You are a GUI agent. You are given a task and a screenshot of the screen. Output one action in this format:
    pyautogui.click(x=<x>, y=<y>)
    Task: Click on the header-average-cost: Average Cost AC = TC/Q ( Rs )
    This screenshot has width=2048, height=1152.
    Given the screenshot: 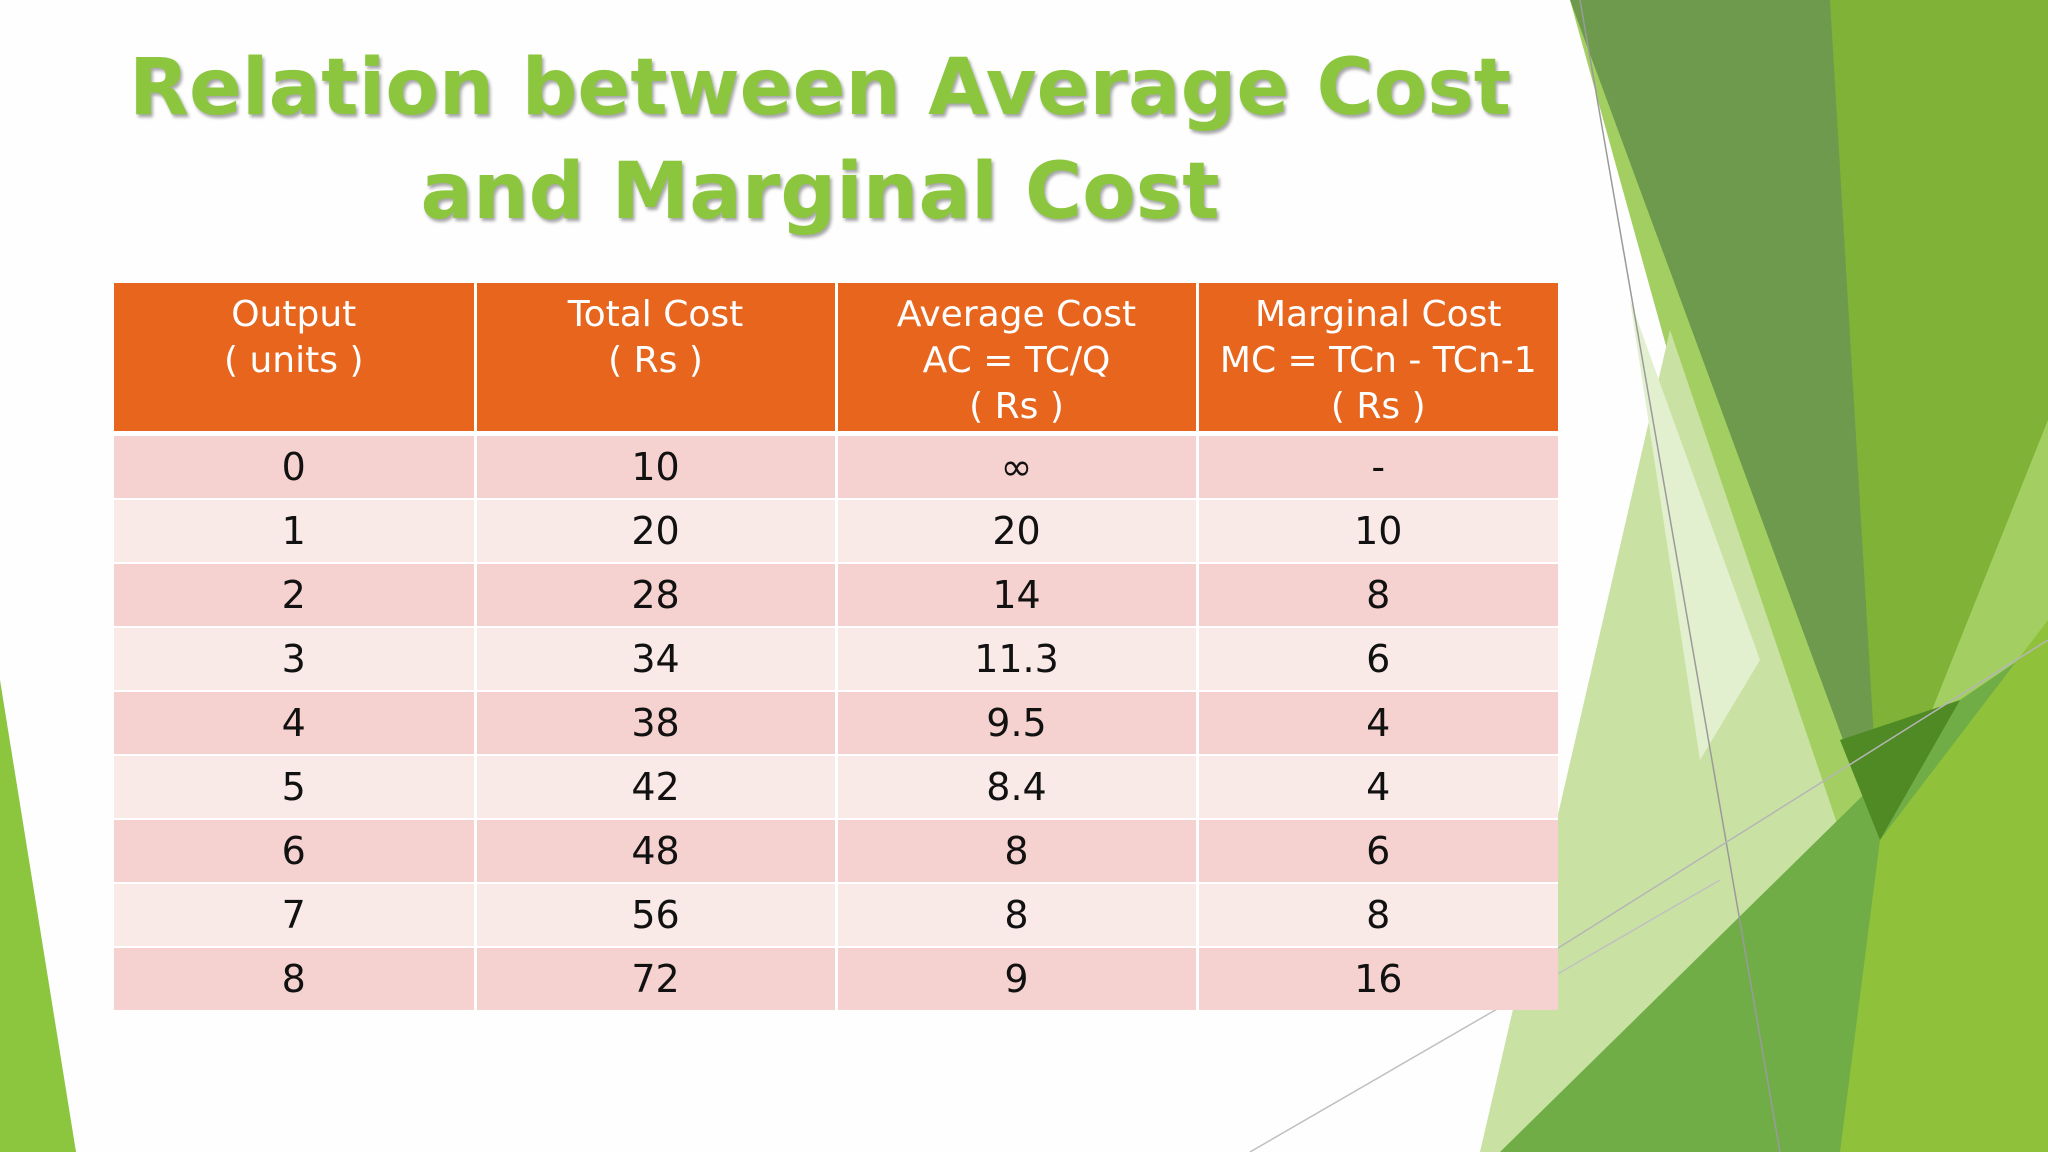 What is the action you would take?
    pyautogui.click(x=1016, y=359)
    